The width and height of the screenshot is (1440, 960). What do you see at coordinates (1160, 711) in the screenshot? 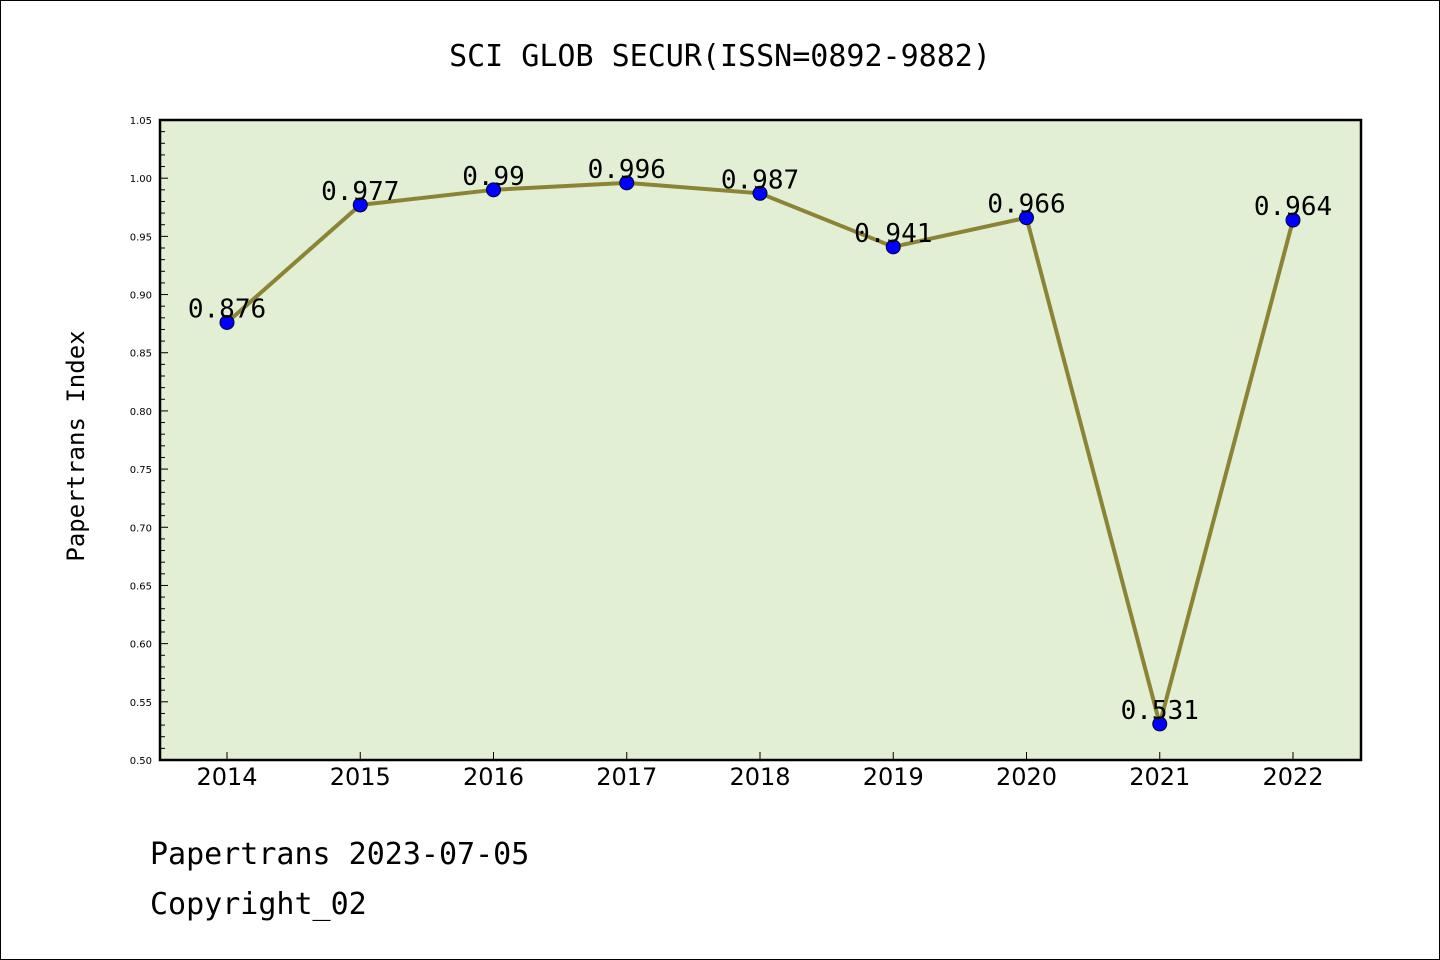
I see `data-label: 0.531` at bounding box center [1160, 711].